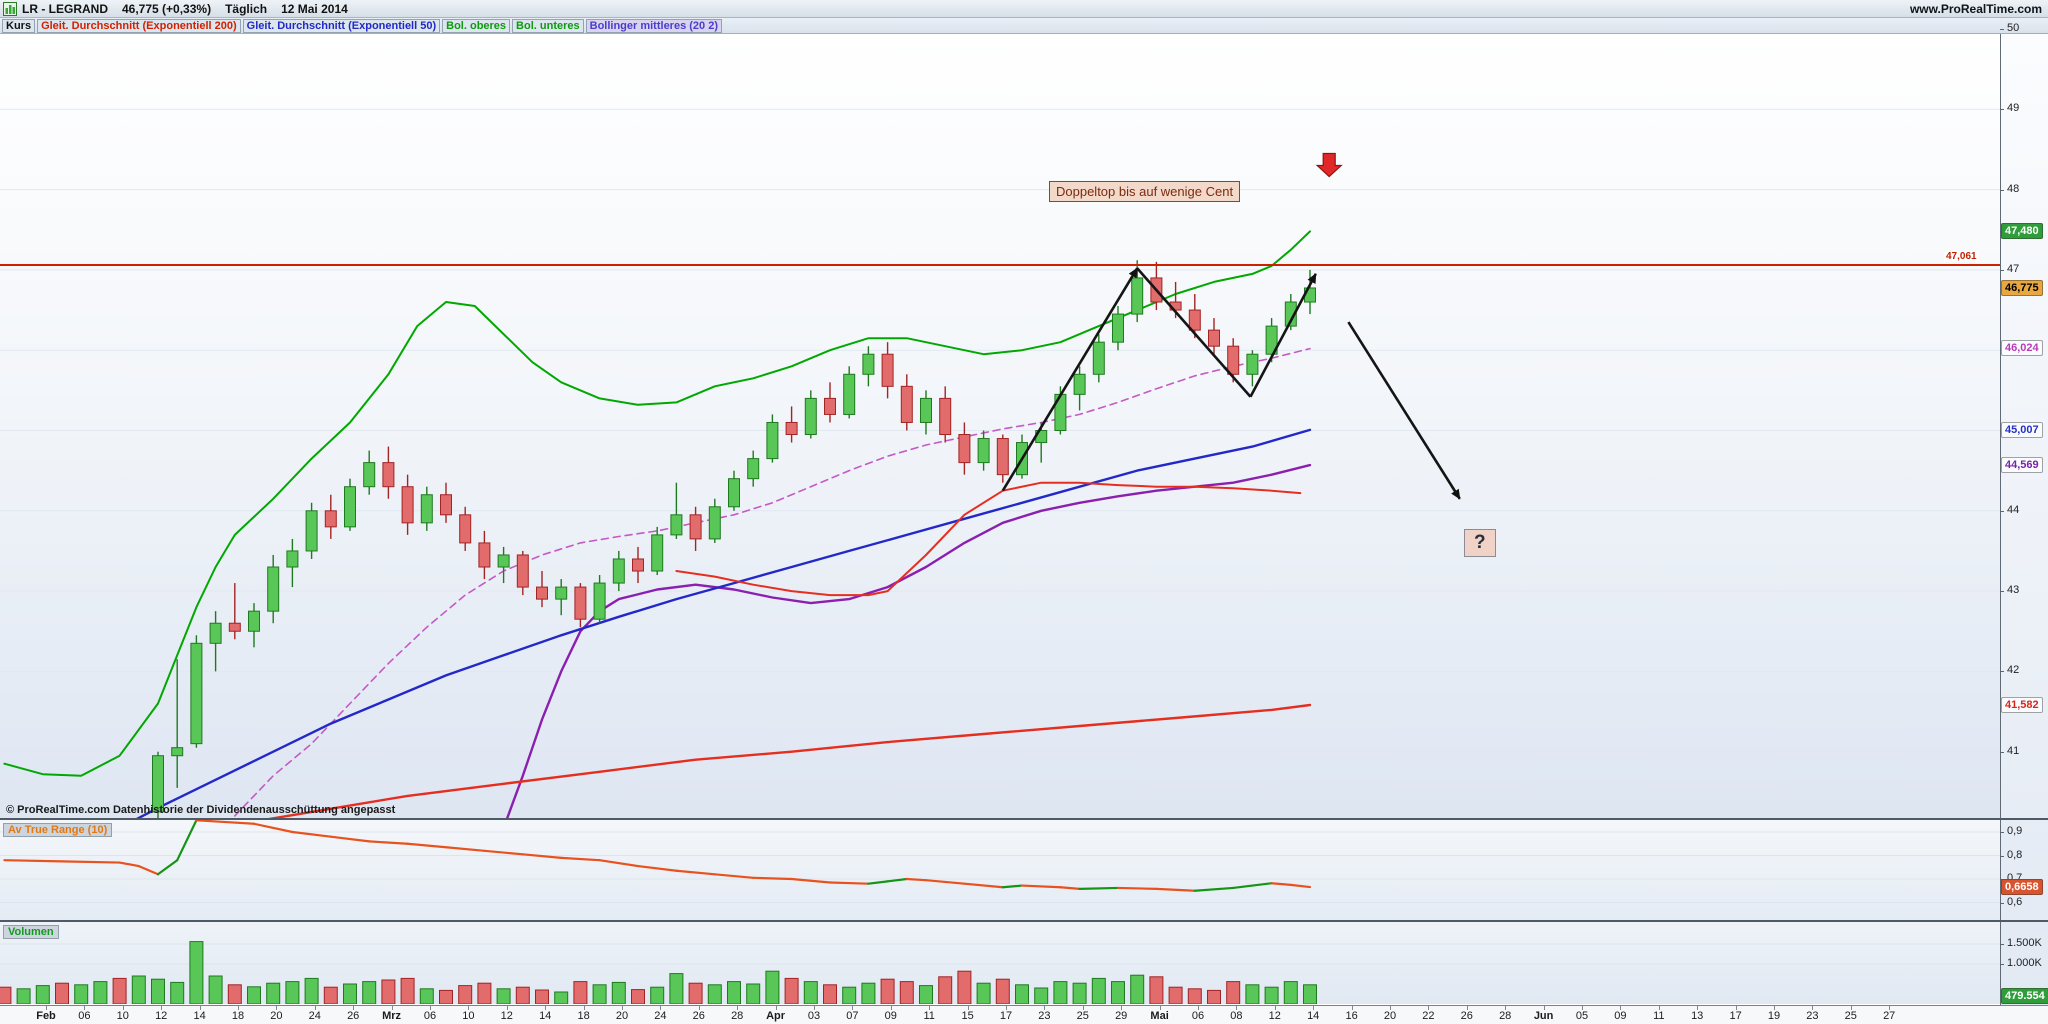 This screenshot has height=1024, width=2048. Describe the element at coordinates (2024, 519) in the screenshot. I see `price-axis-background` at that location.